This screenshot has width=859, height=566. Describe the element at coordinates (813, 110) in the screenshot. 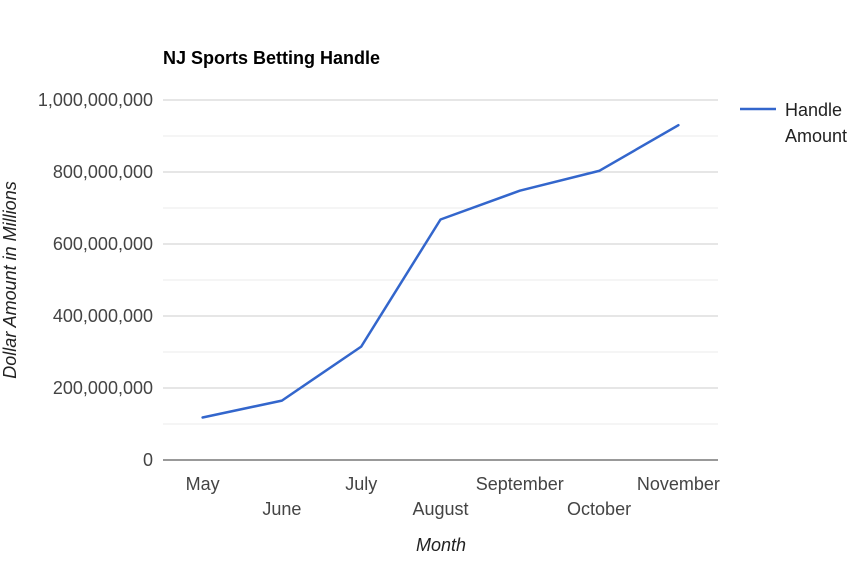

I see `legend-label: Handle` at that location.